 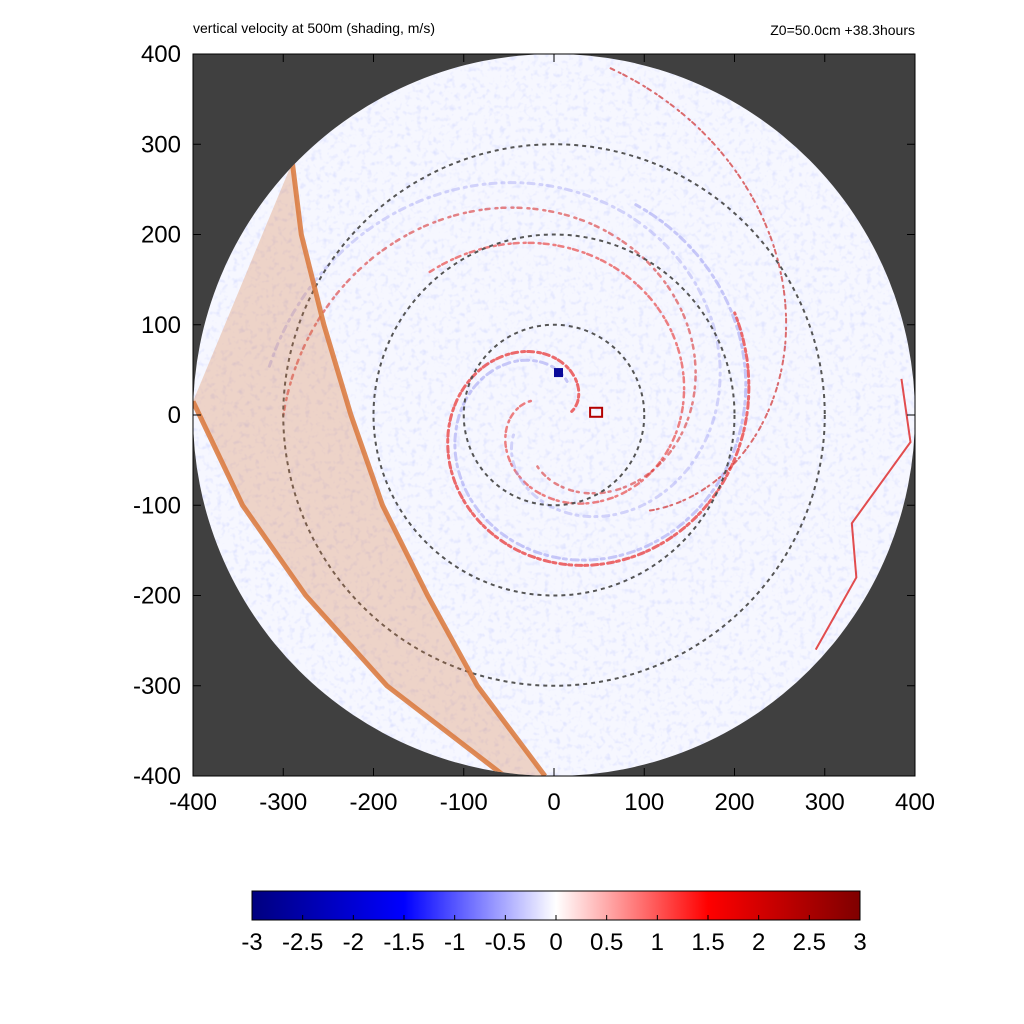 I want to click on y-tick-label: 300, so click(x=161, y=144).